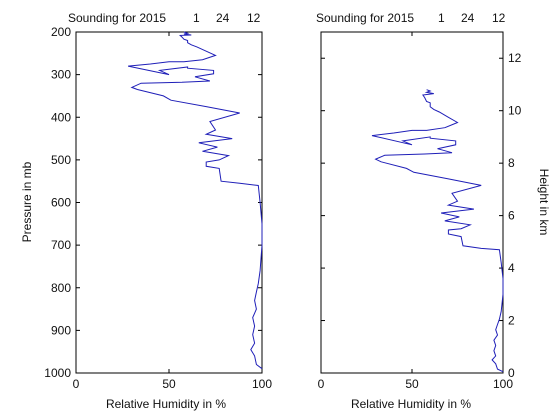 This screenshot has width=560, height=420. Describe the element at coordinates (544, 202) in the screenshot. I see `right-y-axis-label: Height in km` at that location.